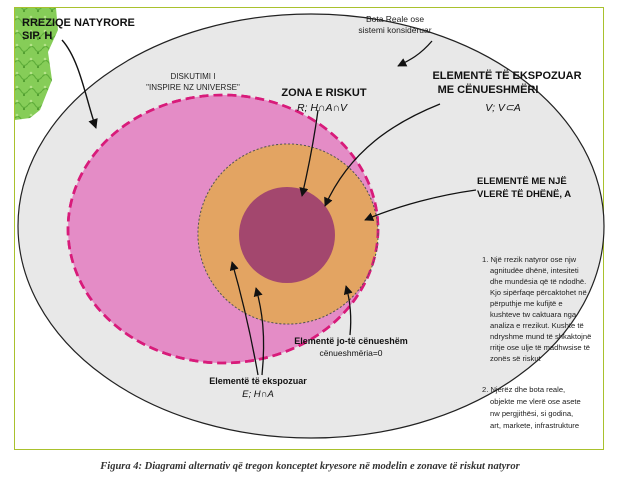 The height and width of the screenshot is (483, 620). What do you see at coordinates (79, 84) in the screenshot?
I see `hazard-arrow` at bounding box center [79, 84].